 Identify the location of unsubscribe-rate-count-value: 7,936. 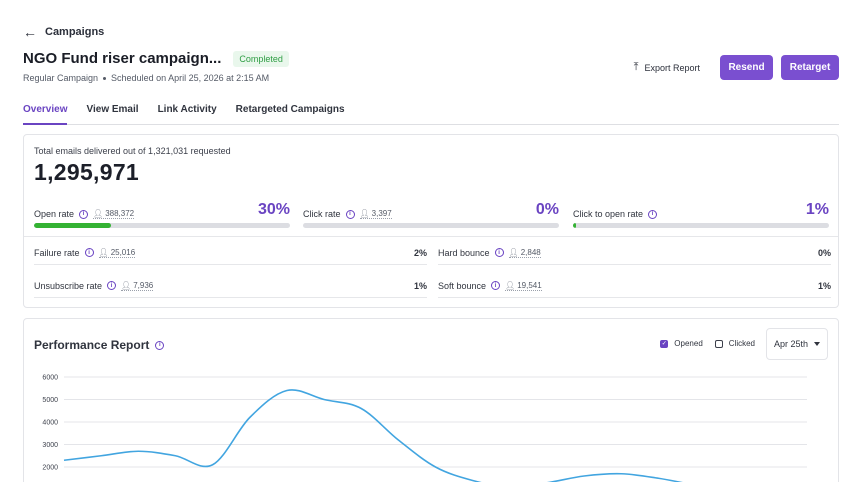
(143, 285).